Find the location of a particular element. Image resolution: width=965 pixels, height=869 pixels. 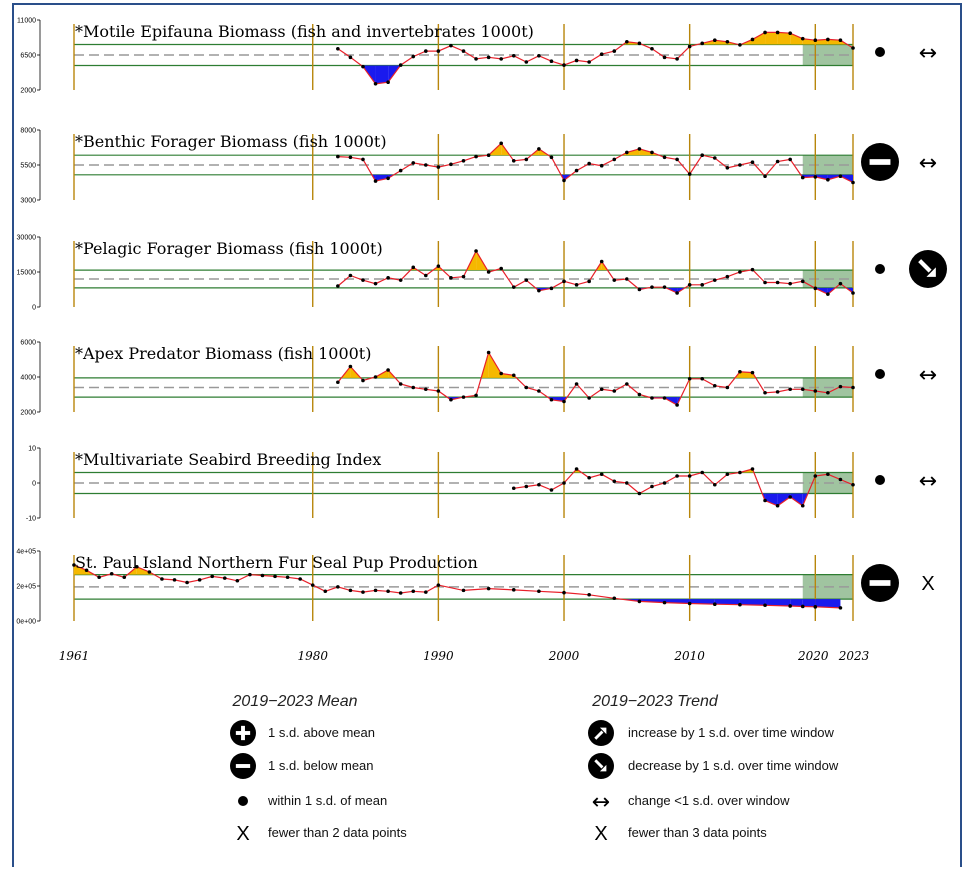

y-tick-label: 10 is located at coordinates (32, 449).